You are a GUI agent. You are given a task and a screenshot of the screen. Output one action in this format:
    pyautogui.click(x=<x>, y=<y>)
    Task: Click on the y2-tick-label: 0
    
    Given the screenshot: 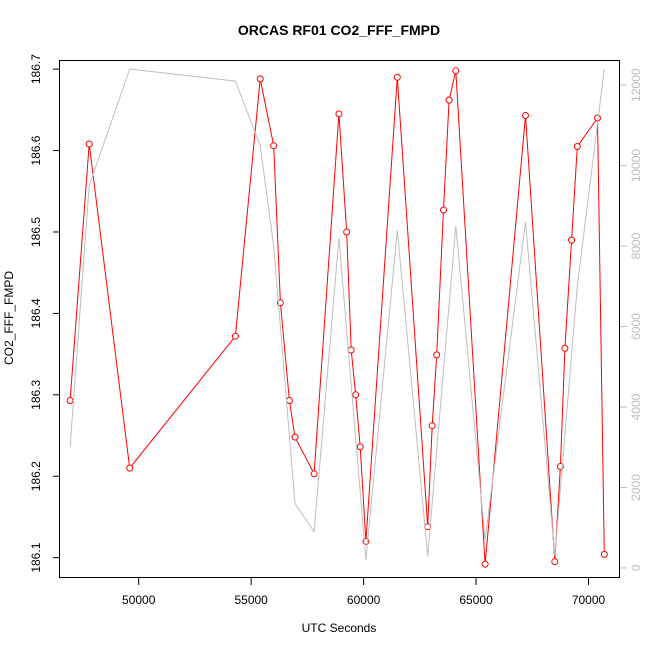 What is the action you would take?
    pyautogui.click(x=636, y=567)
    